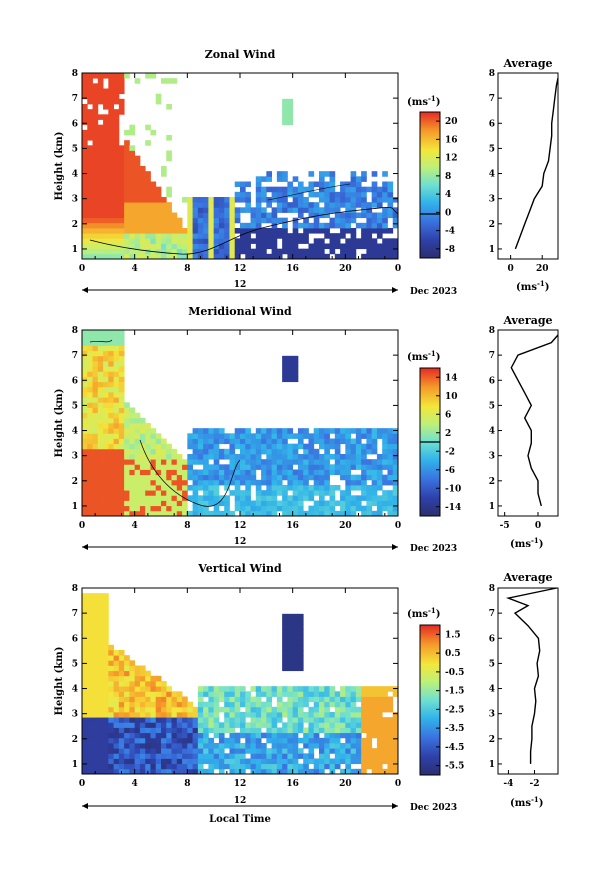  Describe the element at coordinates (75, 765) in the screenshot. I see `y-tick-label: 1` at that location.